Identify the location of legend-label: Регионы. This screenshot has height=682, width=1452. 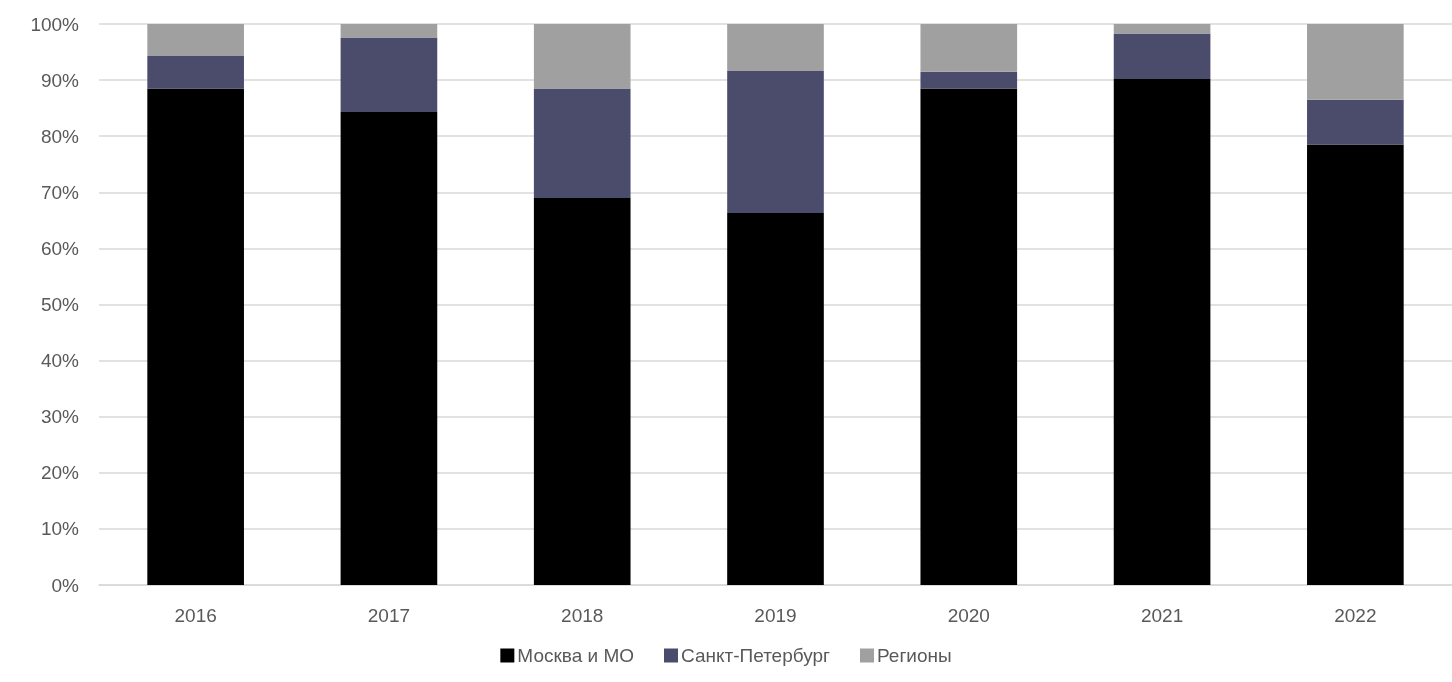
(914, 655).